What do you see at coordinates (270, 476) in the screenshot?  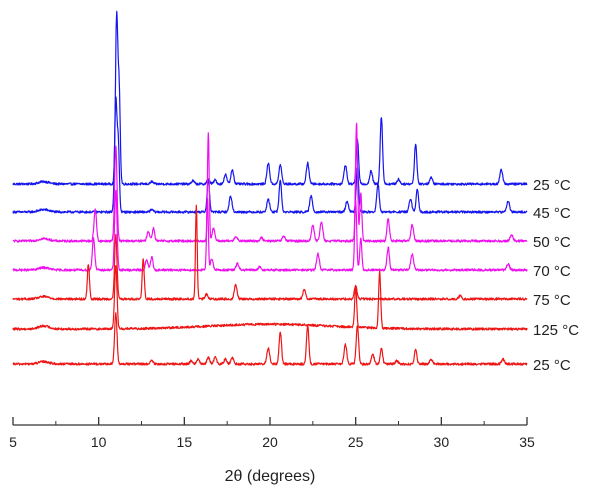 I see `x-axis-title: 2θ (degrees)` at bounding box center [270, 476].